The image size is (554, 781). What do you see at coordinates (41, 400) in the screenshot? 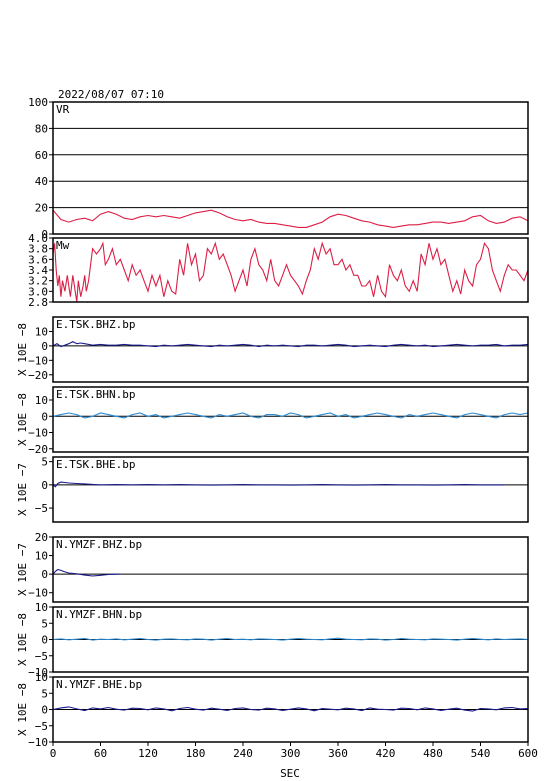
I see `ytick-label-4-1: 10` at bounding box center [41, 400].